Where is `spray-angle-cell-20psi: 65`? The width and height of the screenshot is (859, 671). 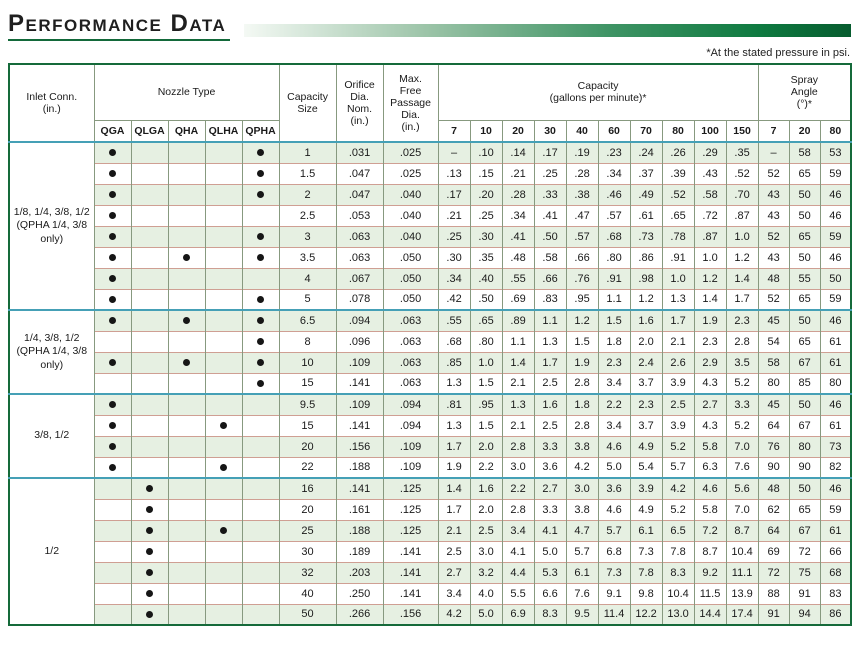 spray-angle-cell-20psi: 65 is located at coordinates (804, 509).